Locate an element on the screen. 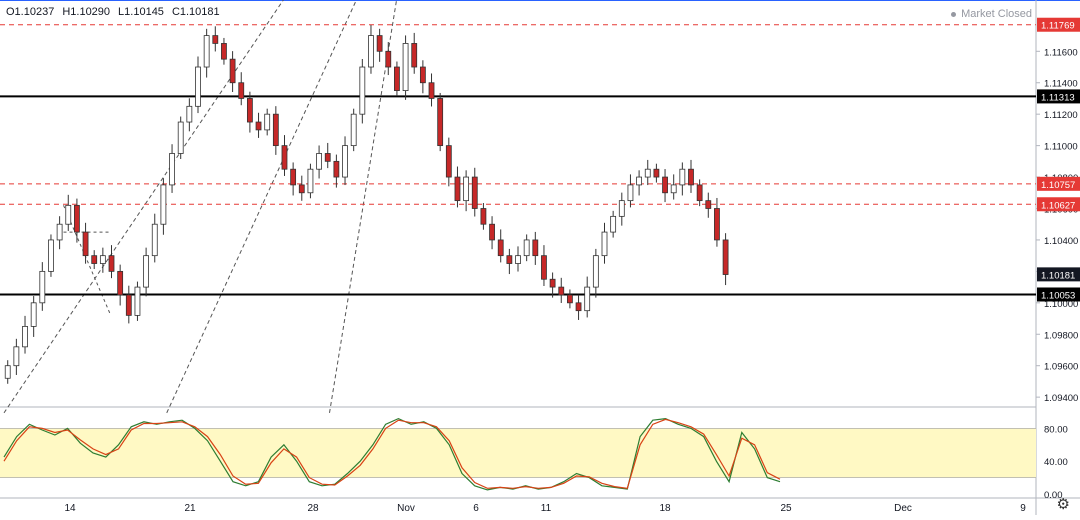 The width and height of the screenshot is (1080, 520). price-tick-label: 1.11600 is located at coordinates (1061, 52).